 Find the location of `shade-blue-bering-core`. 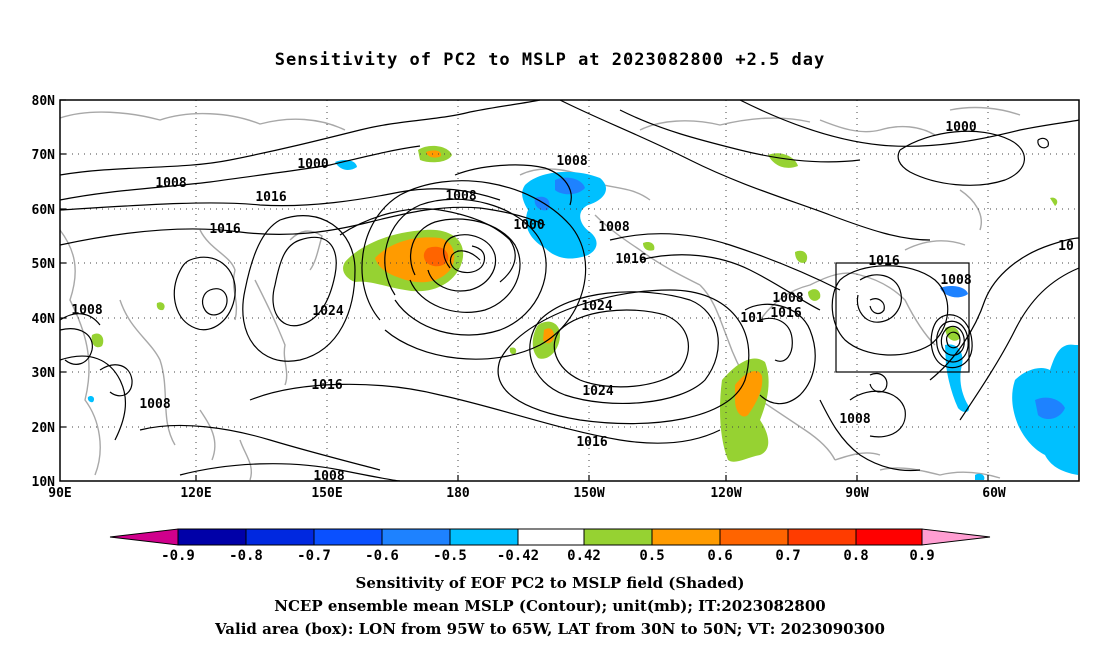

shade-blue-bering-core is located at coordinates (570, 186).